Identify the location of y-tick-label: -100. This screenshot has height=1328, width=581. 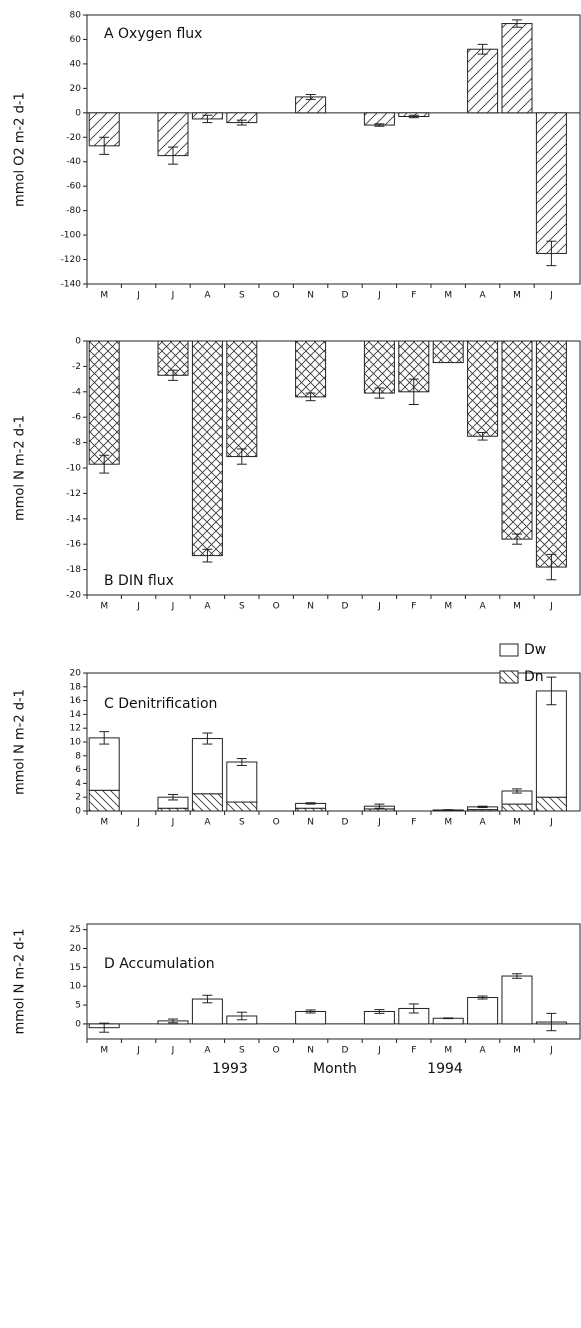
(71, 236).